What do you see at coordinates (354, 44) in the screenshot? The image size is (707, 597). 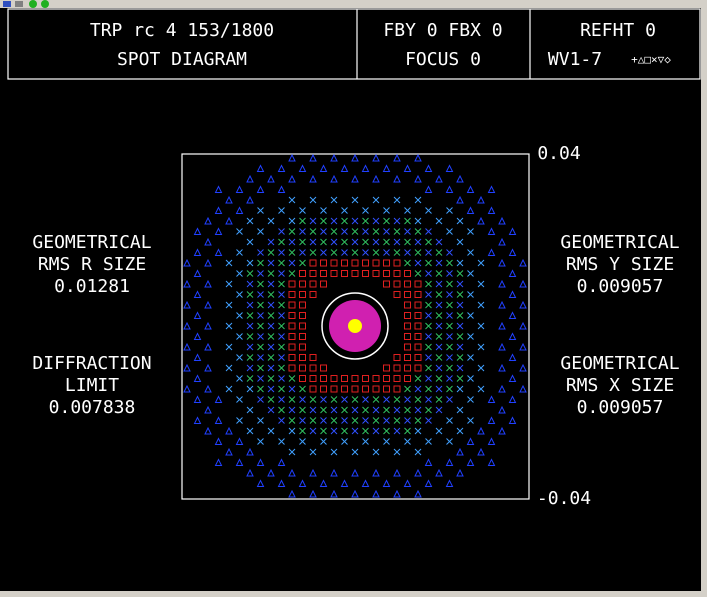 I see `header-frame` at bounding box center [354, 44].